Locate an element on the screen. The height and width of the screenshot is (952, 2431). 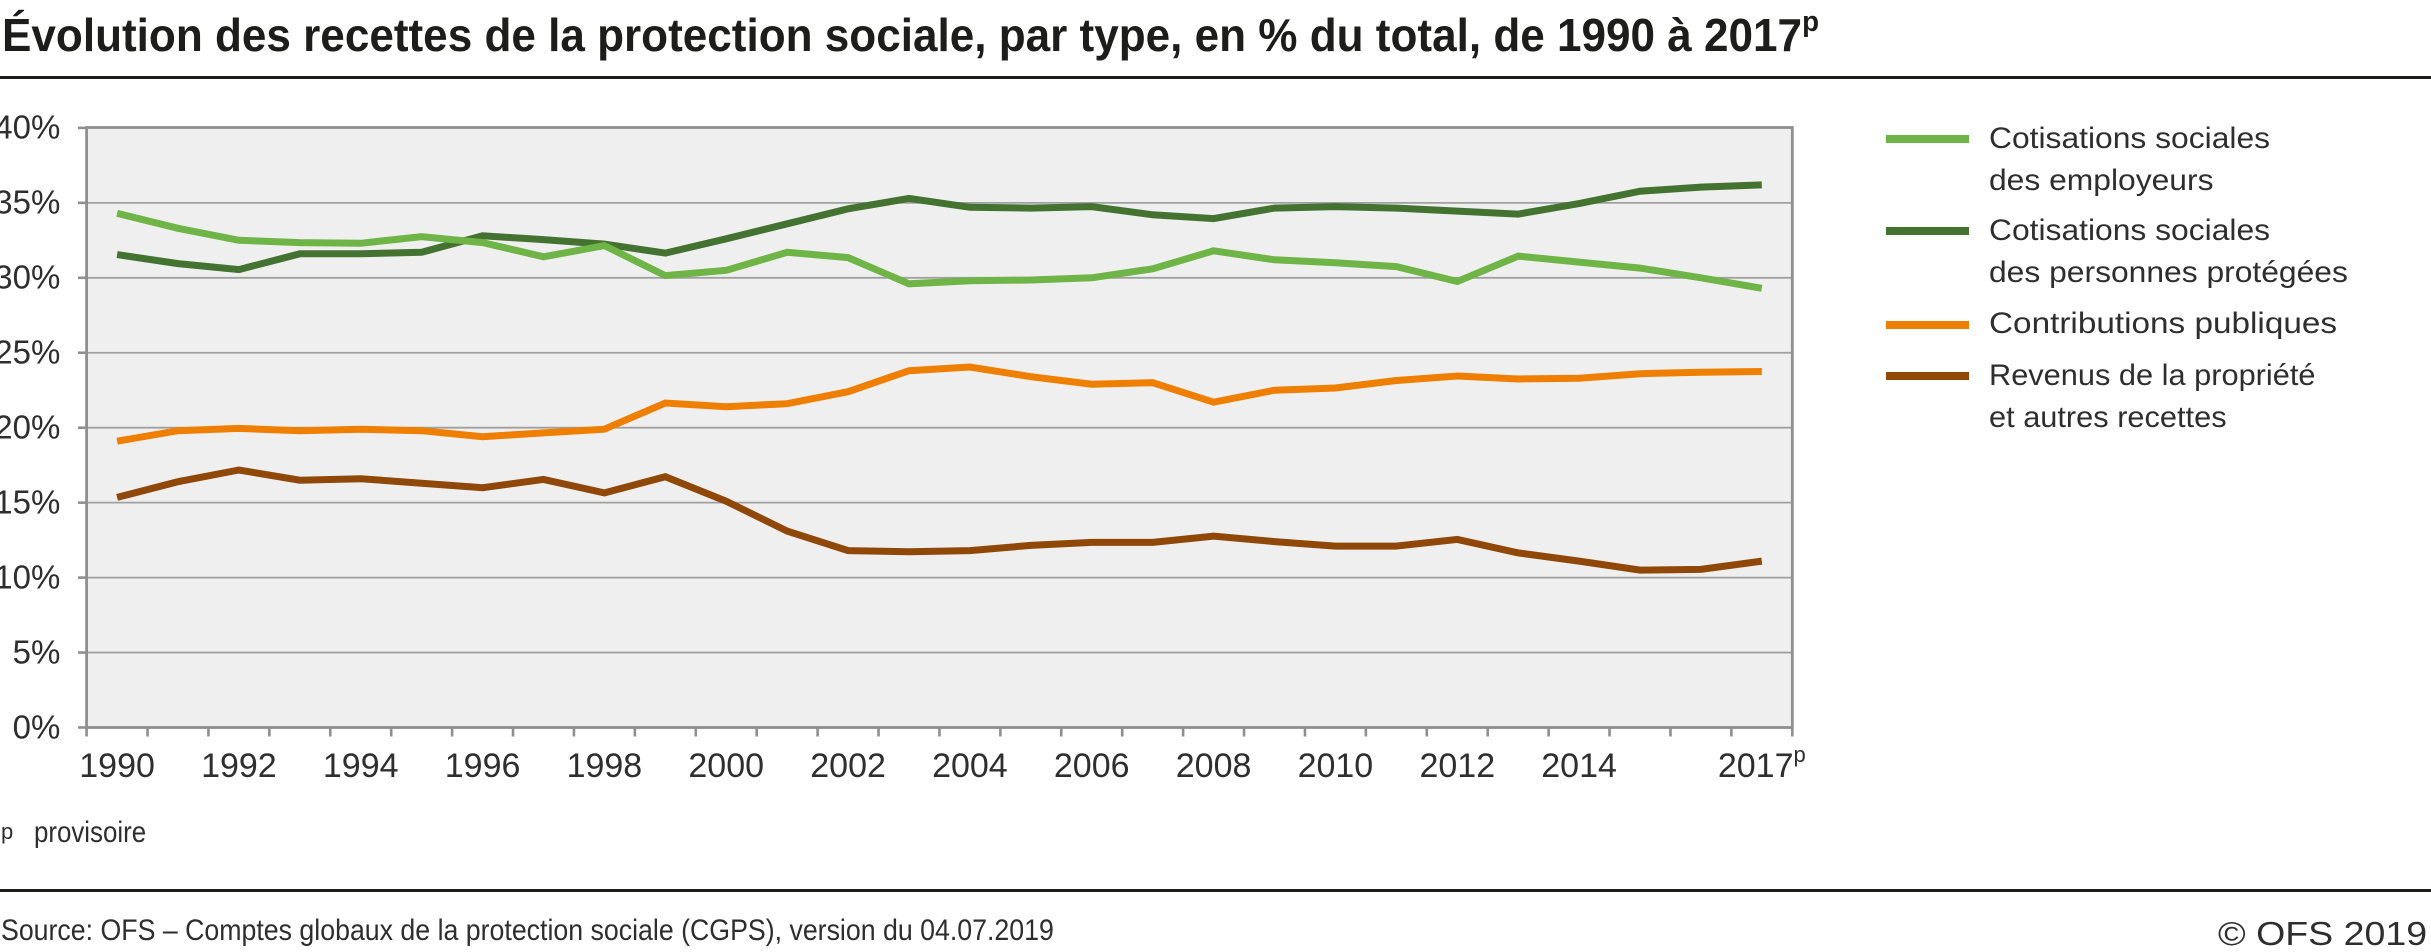
svg-text: 2017p is located at coordinates (1762, 763).